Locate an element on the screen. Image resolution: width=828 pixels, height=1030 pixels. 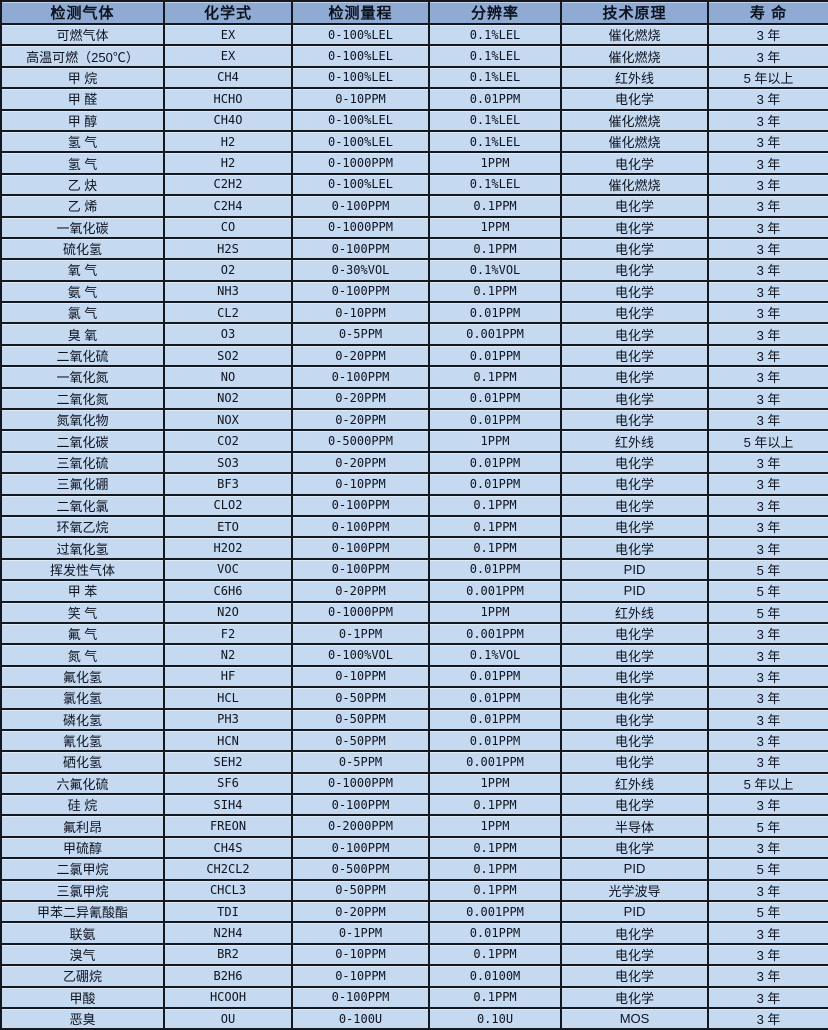
cell-gas-name: 溴气 is located at coordinates (82, 954).